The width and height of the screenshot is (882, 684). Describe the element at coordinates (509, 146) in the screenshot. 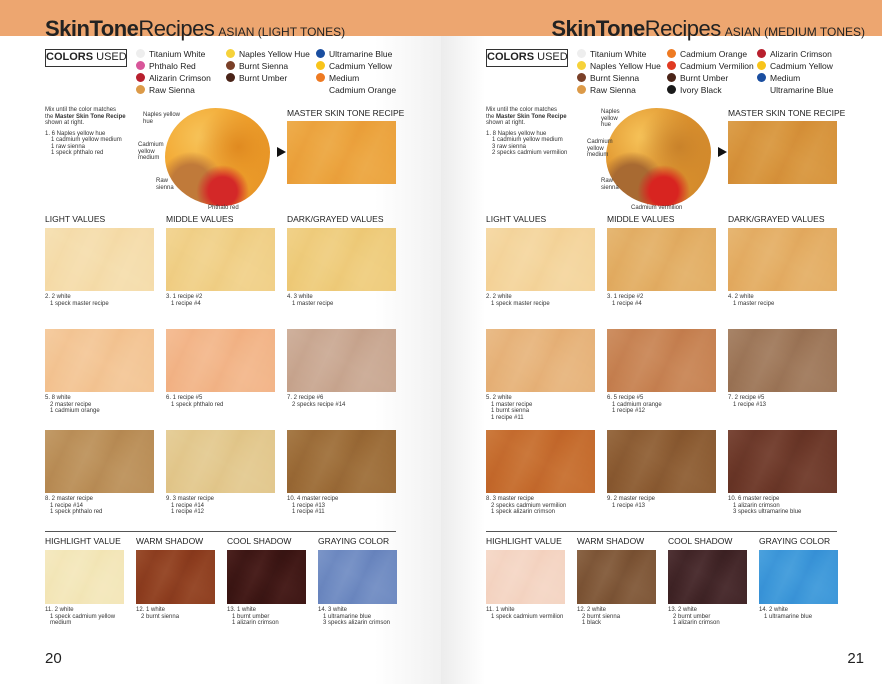

I see `recipe-line: 3 raw sienna` at that location.